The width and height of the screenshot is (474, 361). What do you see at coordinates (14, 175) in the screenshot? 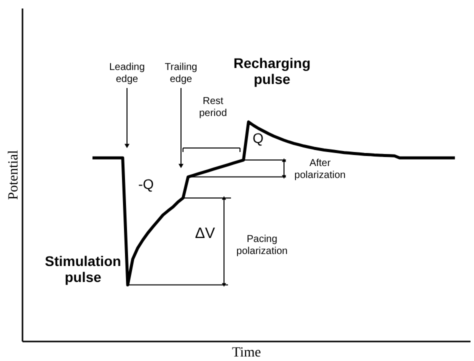
I see `y-axis-title: Potential` at bounding box center [14, 175].